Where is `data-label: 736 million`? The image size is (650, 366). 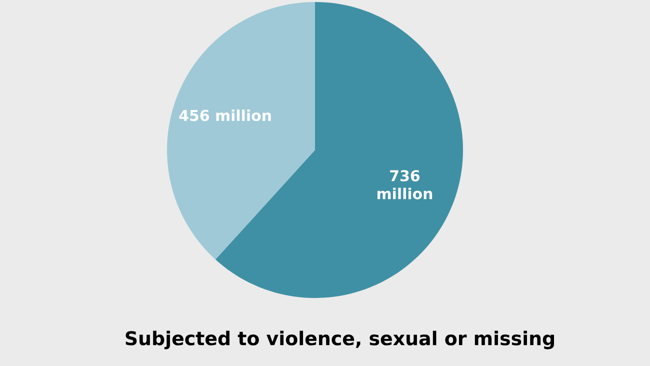 data-label: 736 million is located at coordinates (404, 185).